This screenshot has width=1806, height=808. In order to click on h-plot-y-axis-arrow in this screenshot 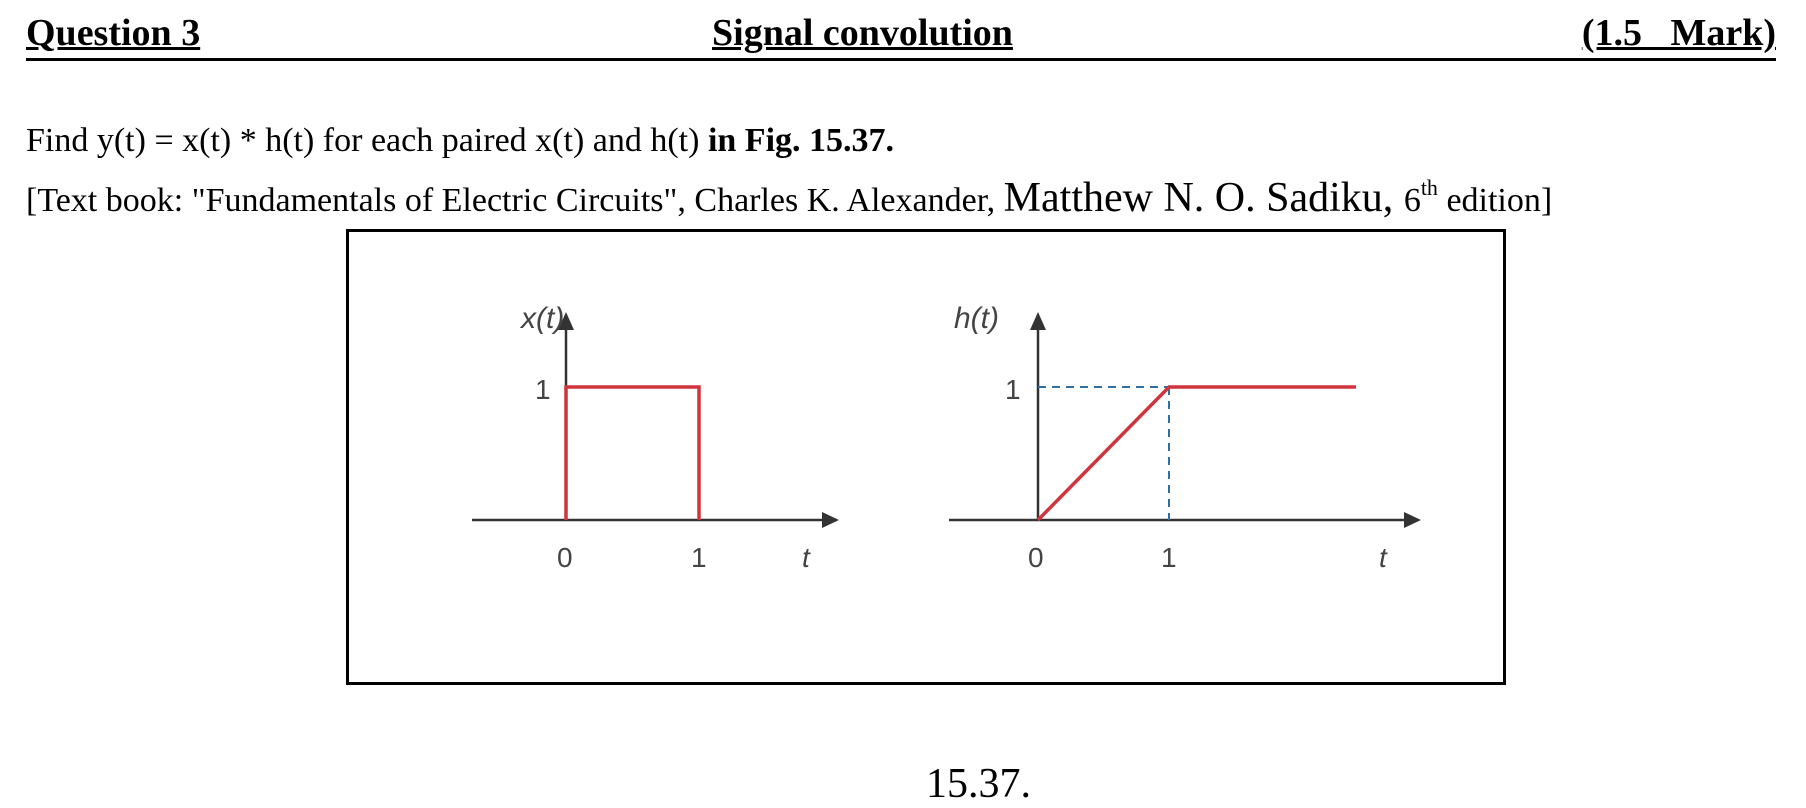, I will do `click(1038, 321)`.